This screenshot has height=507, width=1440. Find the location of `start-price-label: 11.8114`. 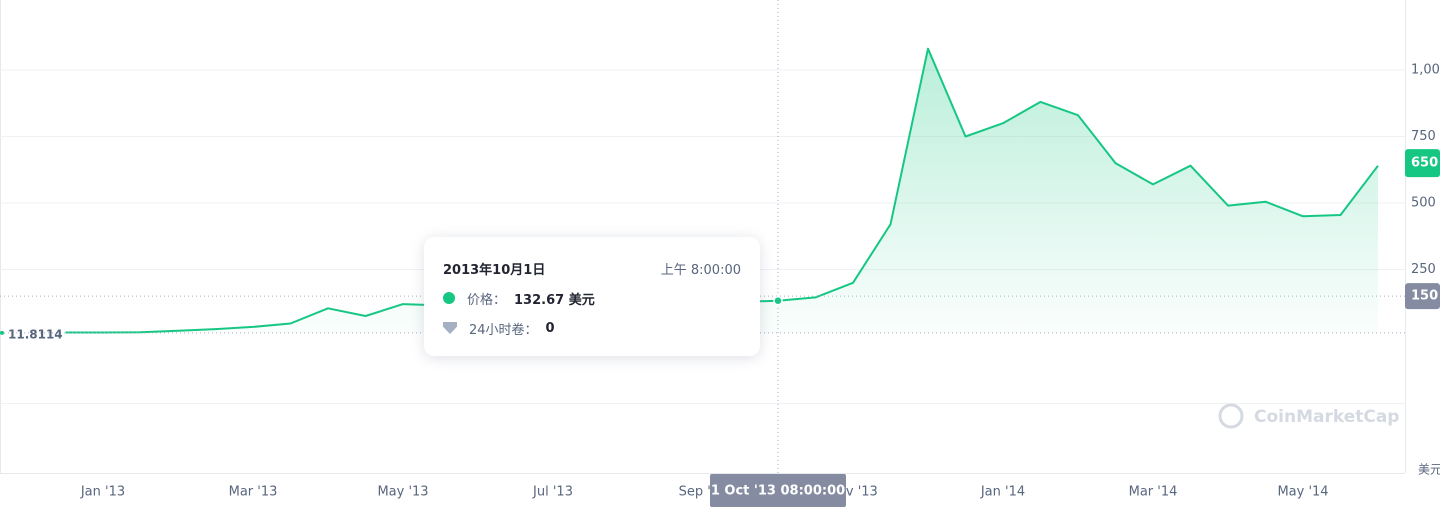

start-price-label: 11.8114 is located at coordinates (35, 334).